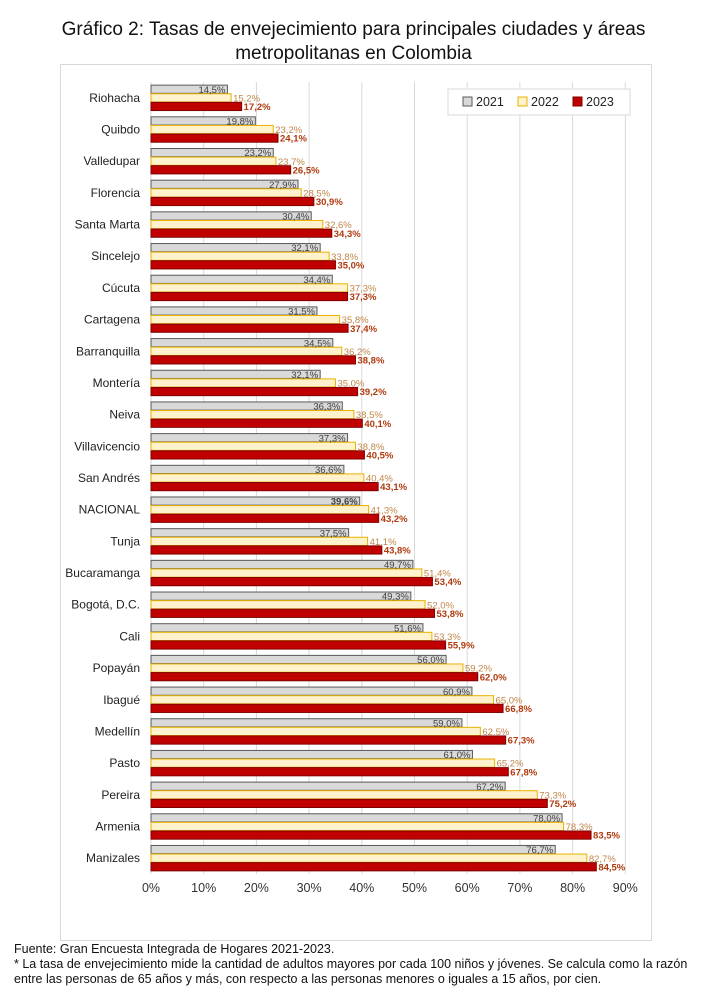 The width and height of the screenshot is (707, 1000). Describe the element at coordinates (430, 660) in the screenshot. I see `data-label-2021: 56,0%` at that location.